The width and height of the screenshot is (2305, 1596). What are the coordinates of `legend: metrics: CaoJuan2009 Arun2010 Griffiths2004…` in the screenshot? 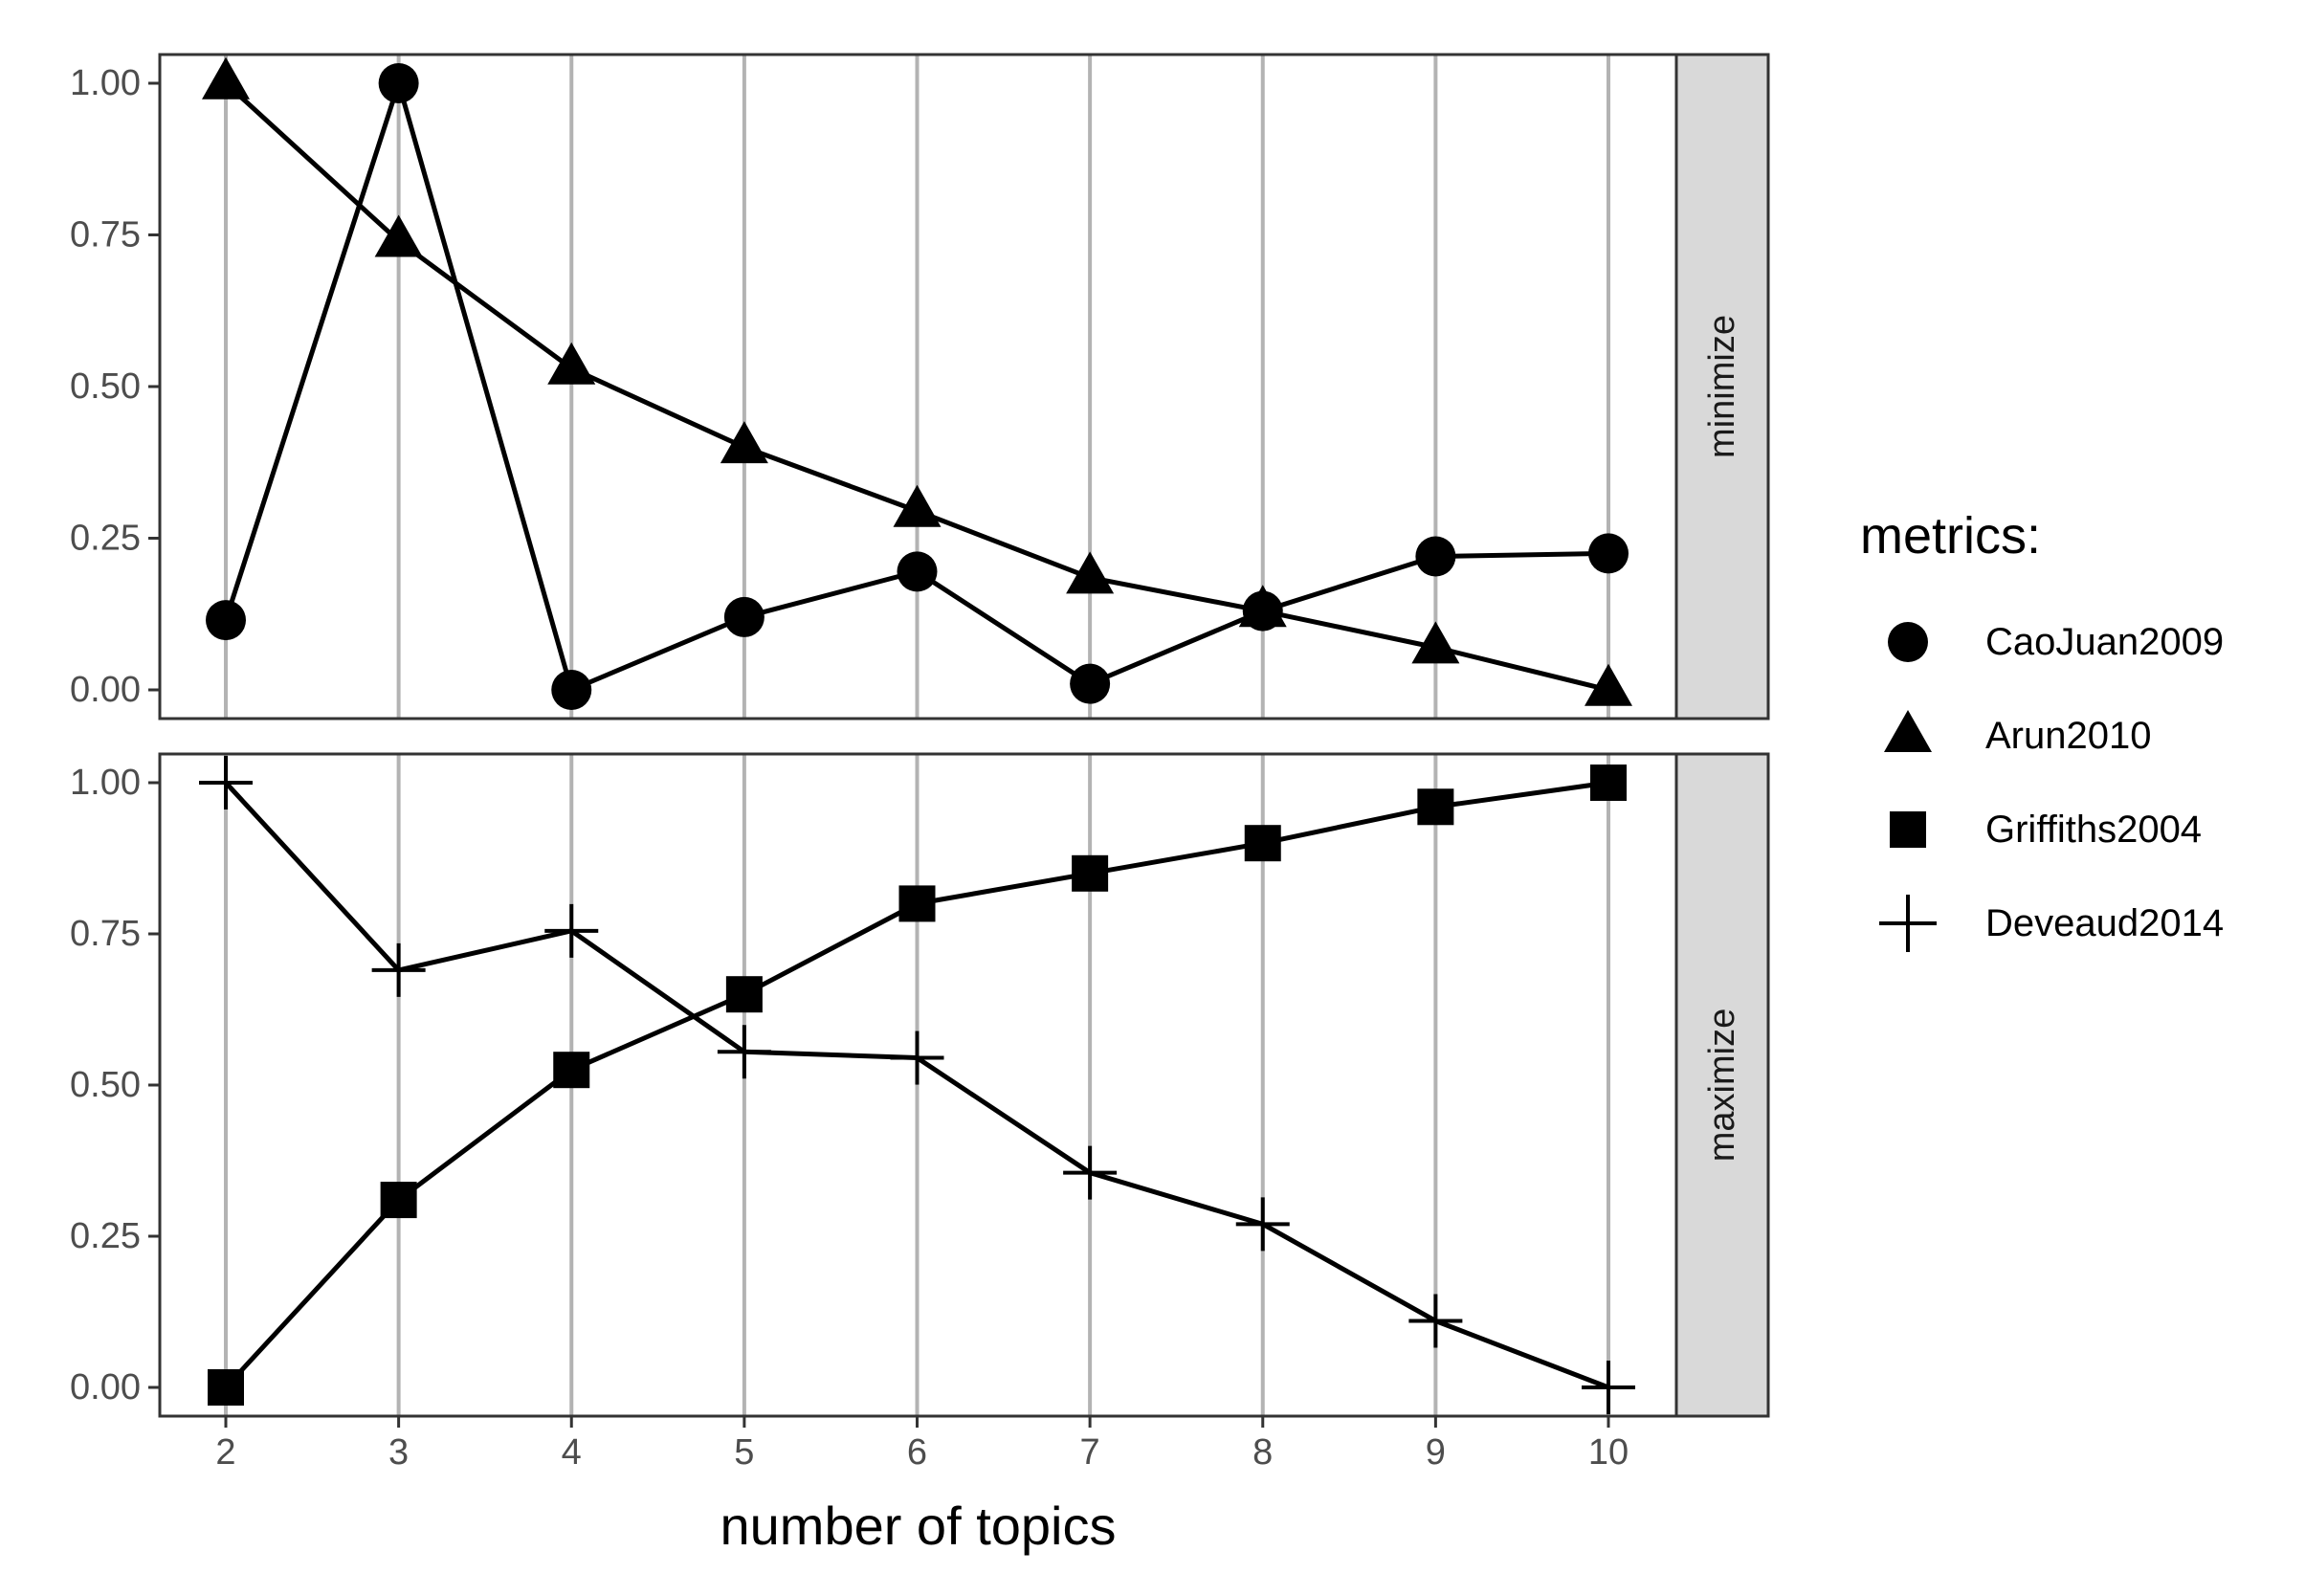 It's located at (2042, 730).